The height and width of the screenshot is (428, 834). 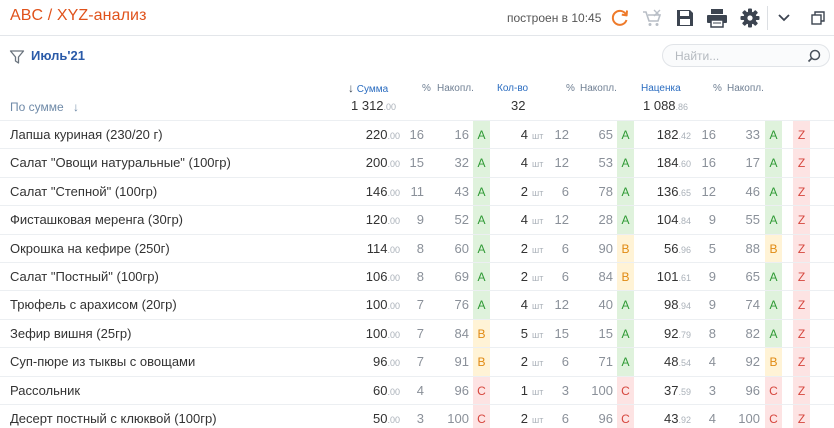 I want to click on sum-pct: 8, so click(x=420, y=276).